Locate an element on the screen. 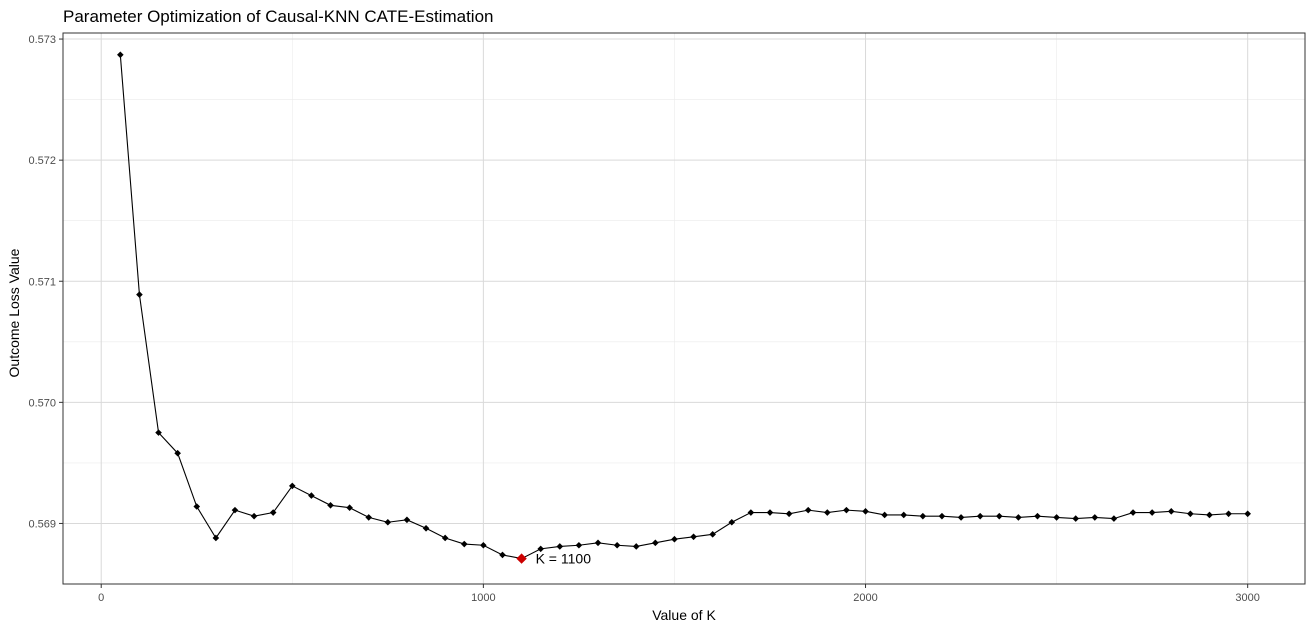 This screenshot has height=630, width=1315. y-tick-label: 0.570 is located at coordinates (42, 403).